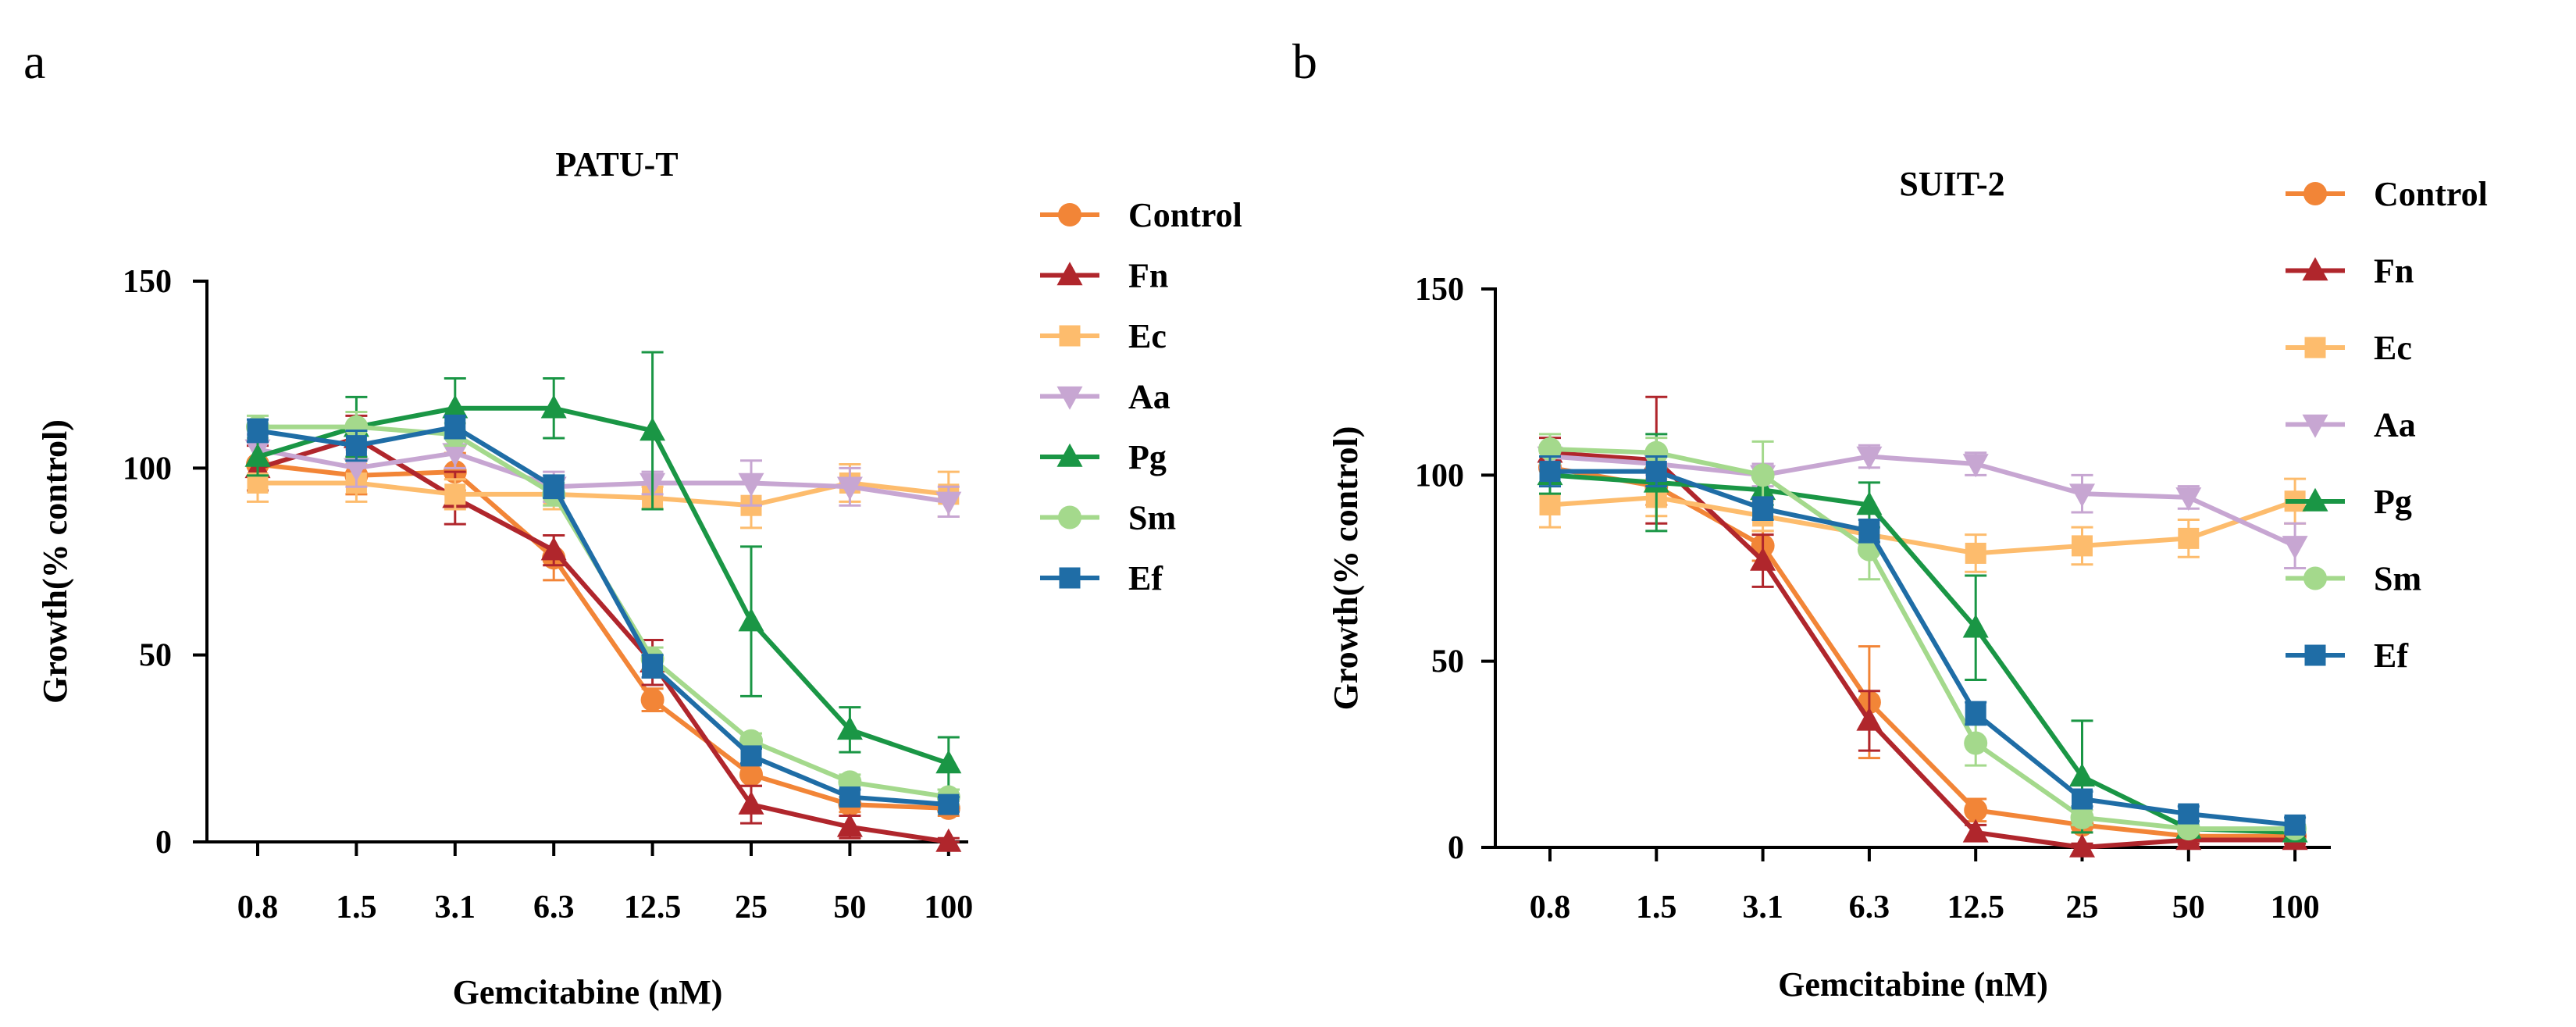 Image resolution: width=2576 pixels, height=1027 pixels. I want to click on chart-title: SUIT-2, so click(1951, 184).